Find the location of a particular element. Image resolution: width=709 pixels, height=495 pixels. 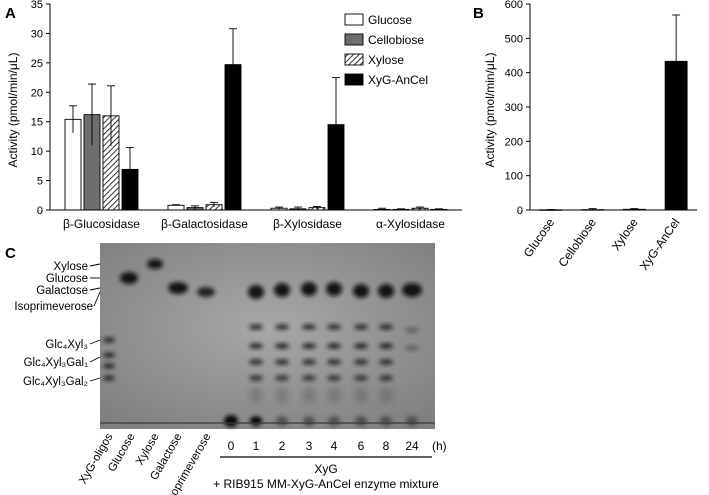

spot-lane-1-origin is located at coordinates (256, 421).